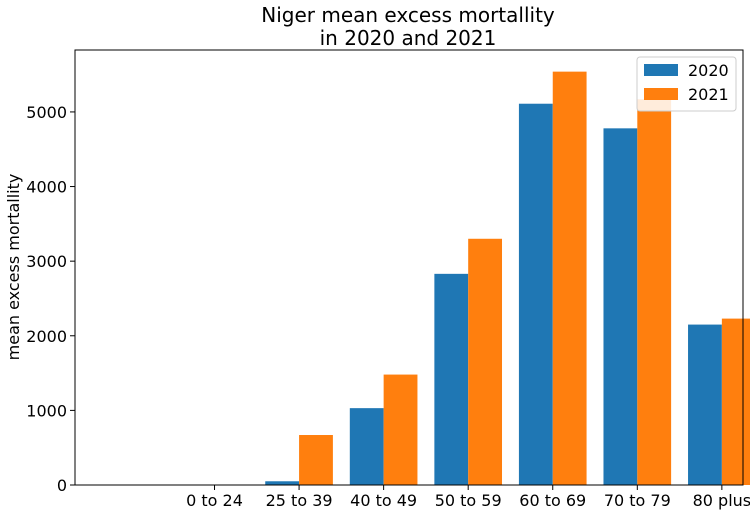  I want to click on y-tick-label-5: 5000, so click(46, 112).